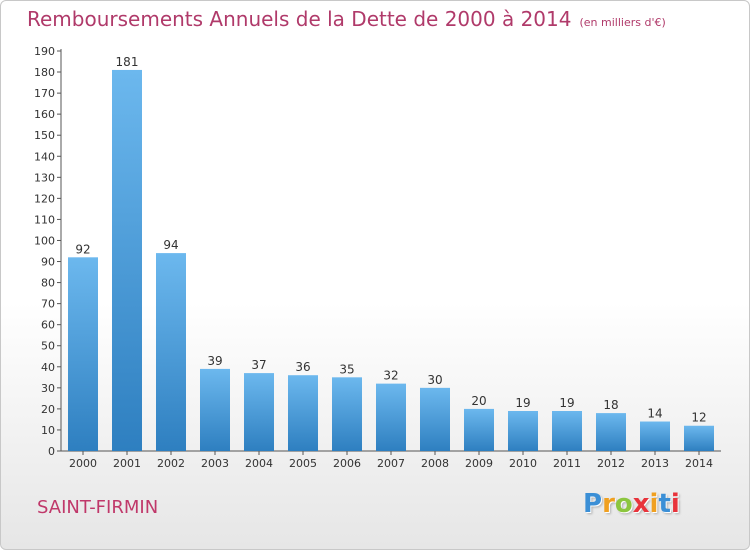 This screenshot has width=750, height=550. What do you see at coordinates (523, 463) in the screenshot?
I see `x-tick-label: 2010` at bounding box center [523, 463].